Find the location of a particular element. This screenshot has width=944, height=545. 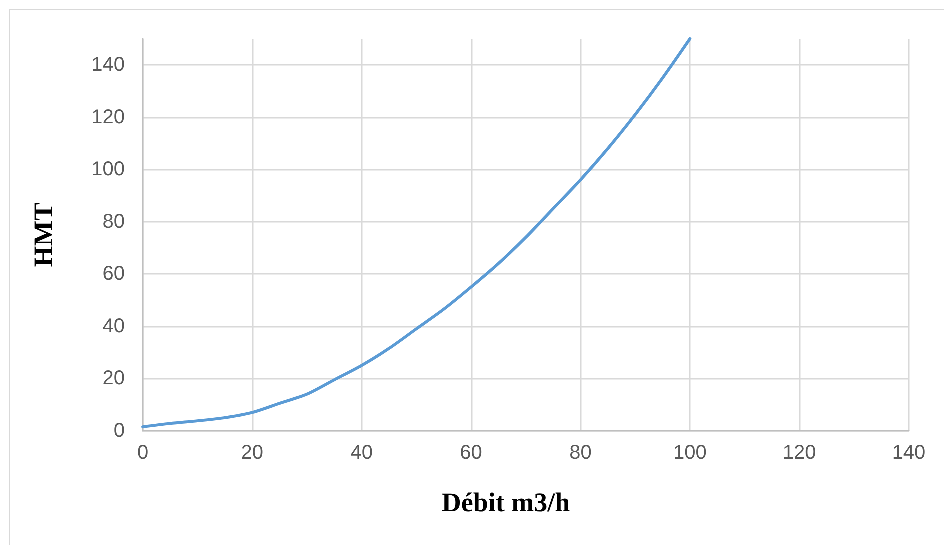

y-tick-label: 20 is located at coordinates (113, 379).